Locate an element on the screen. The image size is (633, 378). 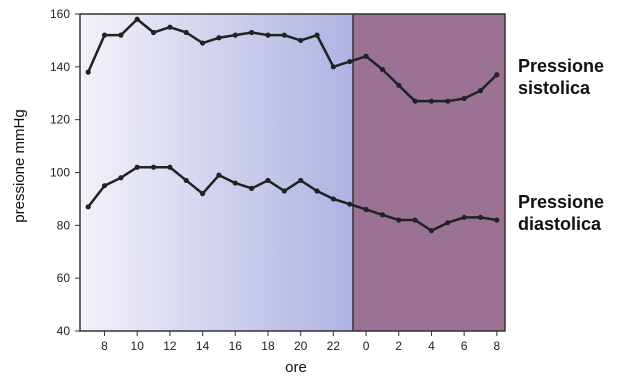
y-axis-ticks: 40 60 80 100 120 140 160 is located at coordinates (65, 172).